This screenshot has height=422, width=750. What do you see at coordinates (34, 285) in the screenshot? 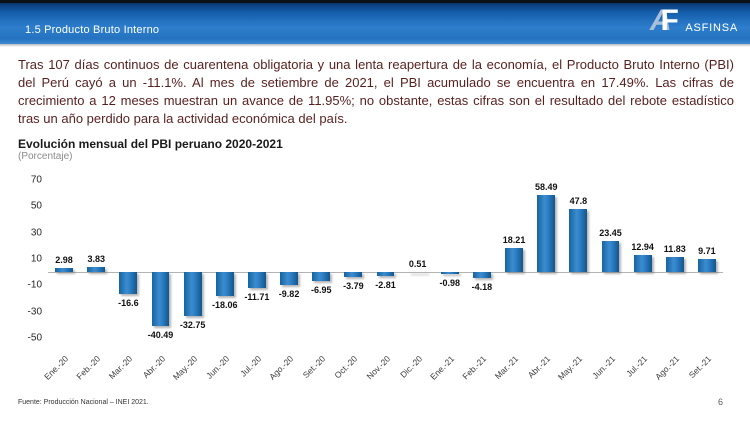
I see `y-tick-label: -10` at bounding box center [34, 285].